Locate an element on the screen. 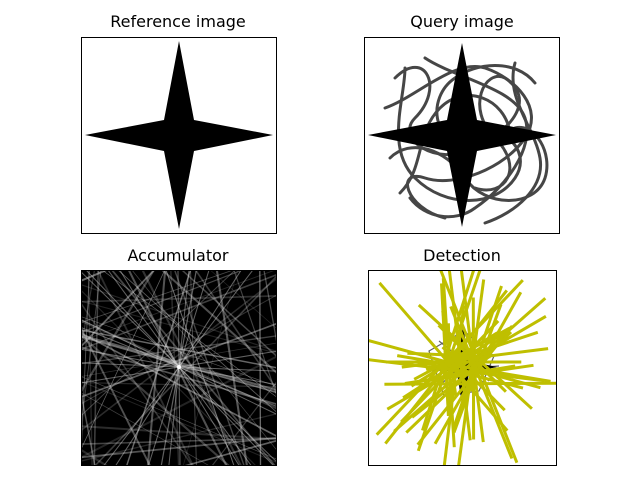  accumulator-peak is located at coordinates (179, 367).